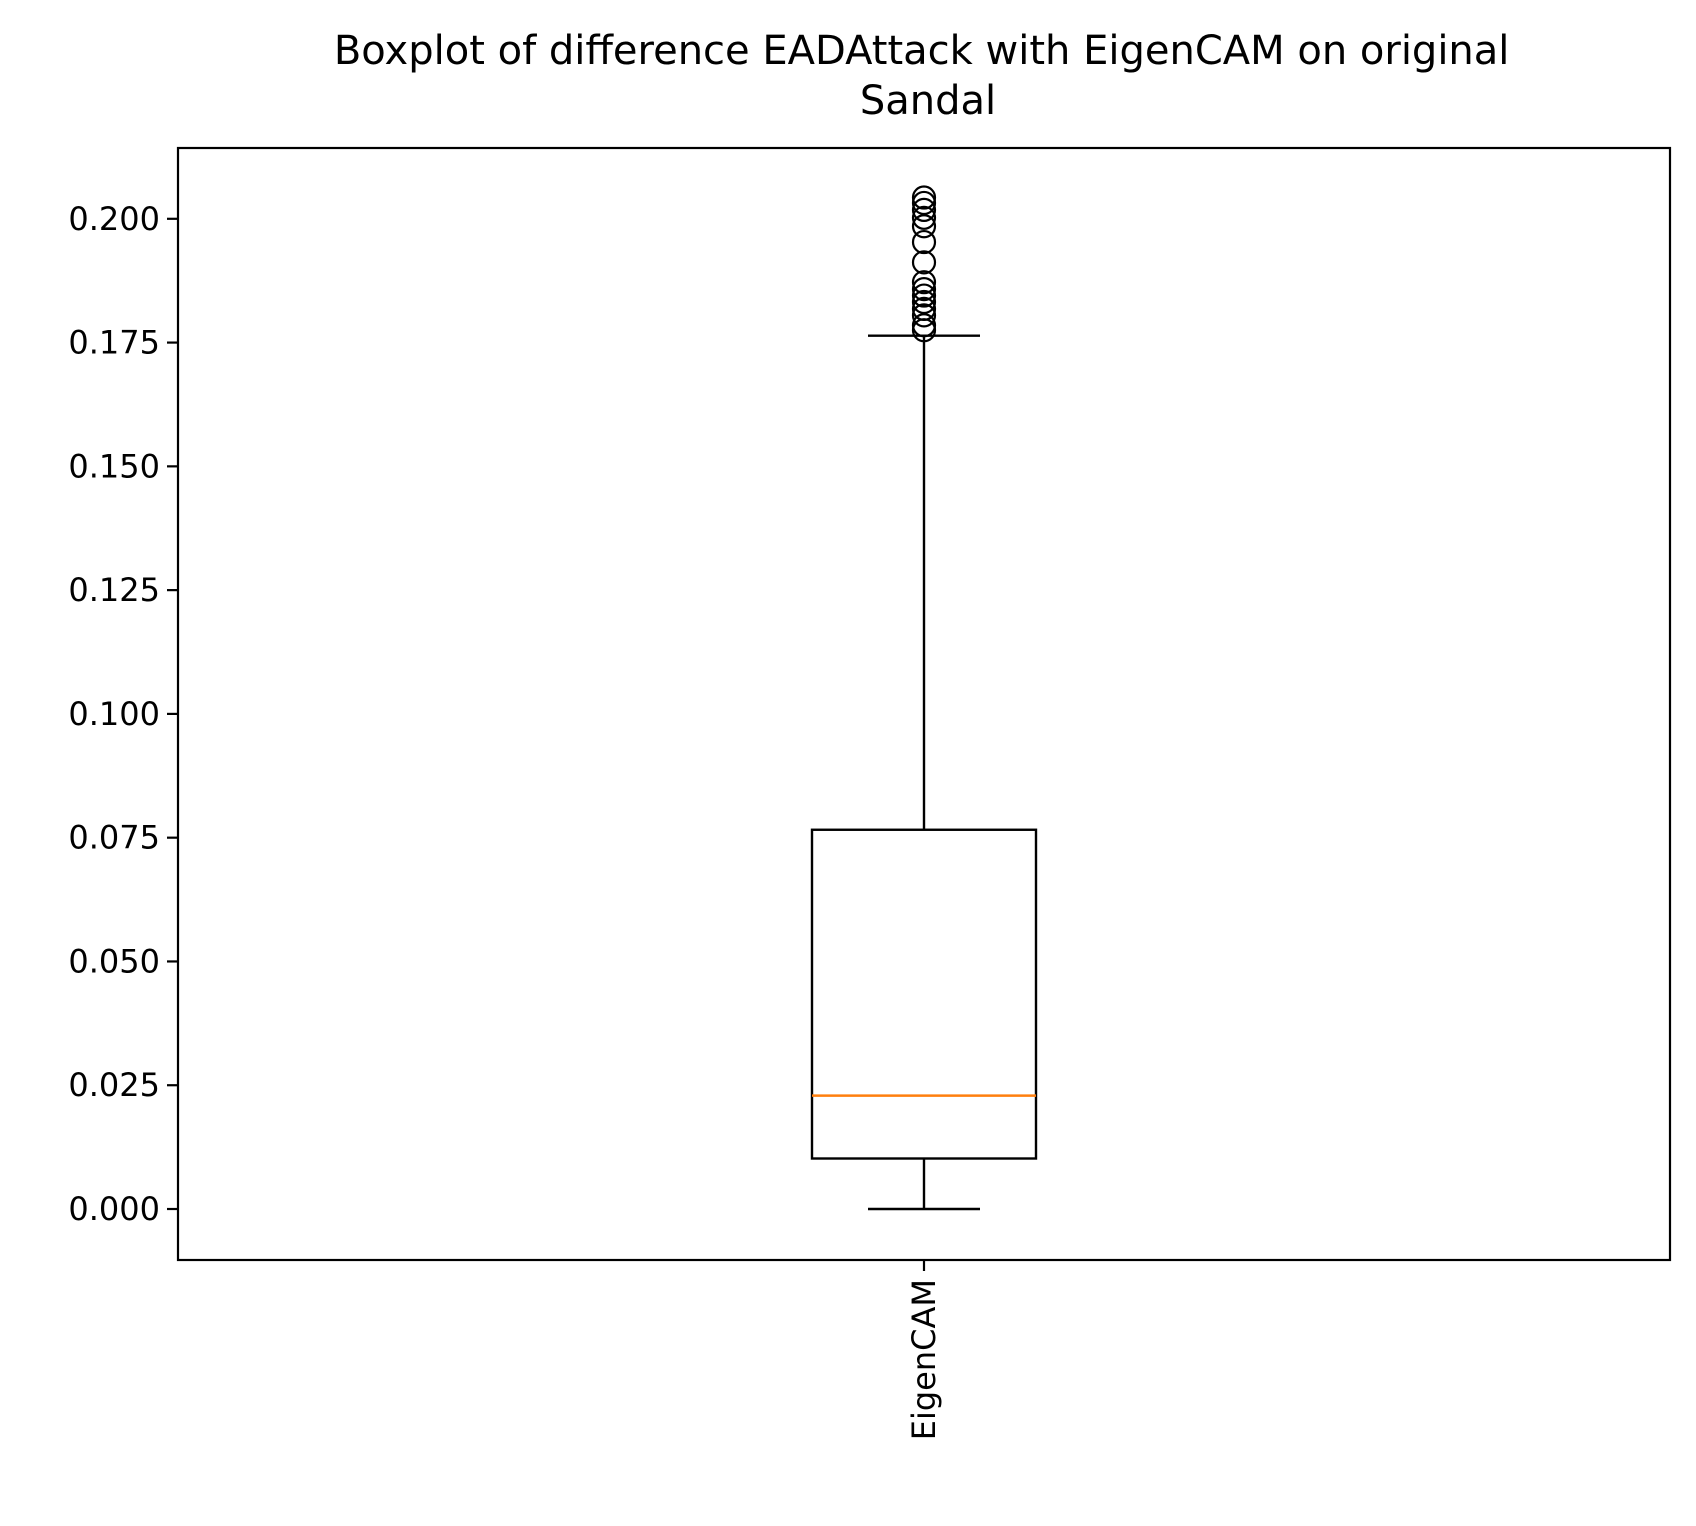  I want to click on y-tick-label: 0.075, so click(114, 838).